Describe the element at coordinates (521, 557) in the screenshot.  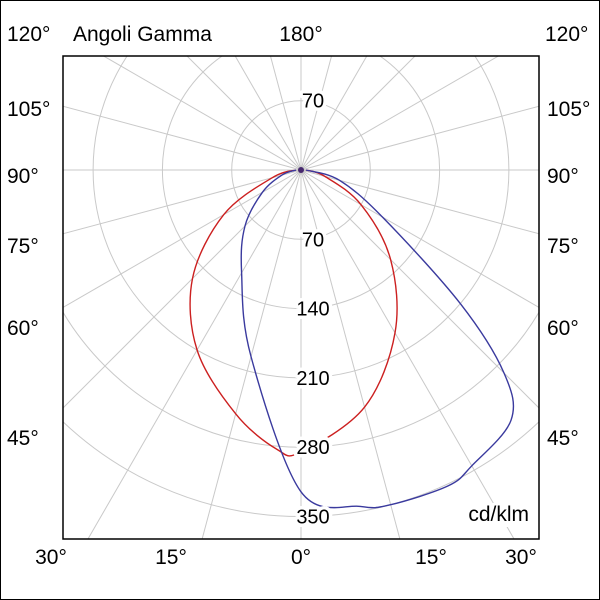
I see `gamma-label-bottom-right-30: 30°` at that location.